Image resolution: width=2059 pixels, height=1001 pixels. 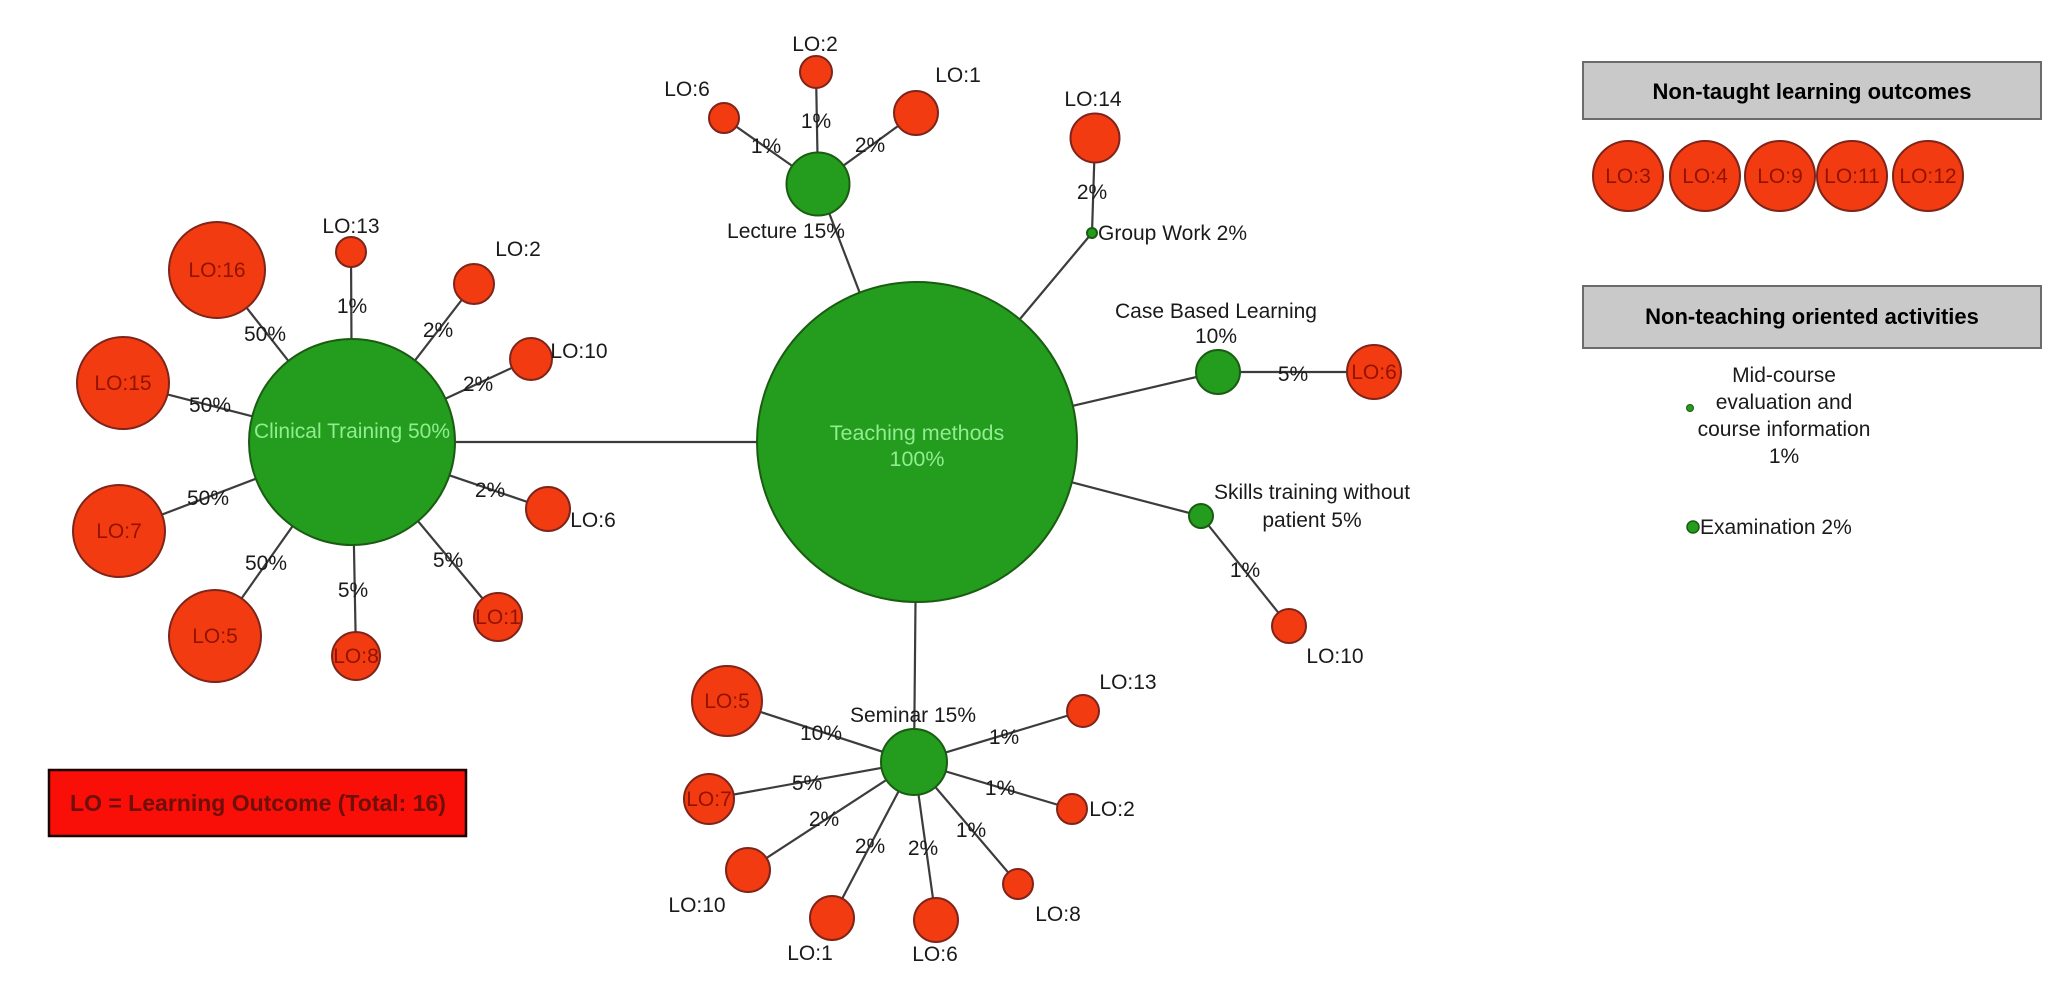 What do you see at coordinates (917, 459) in the screenshot?
I see `svg-text: 100%` at bounding box center [917, 459].